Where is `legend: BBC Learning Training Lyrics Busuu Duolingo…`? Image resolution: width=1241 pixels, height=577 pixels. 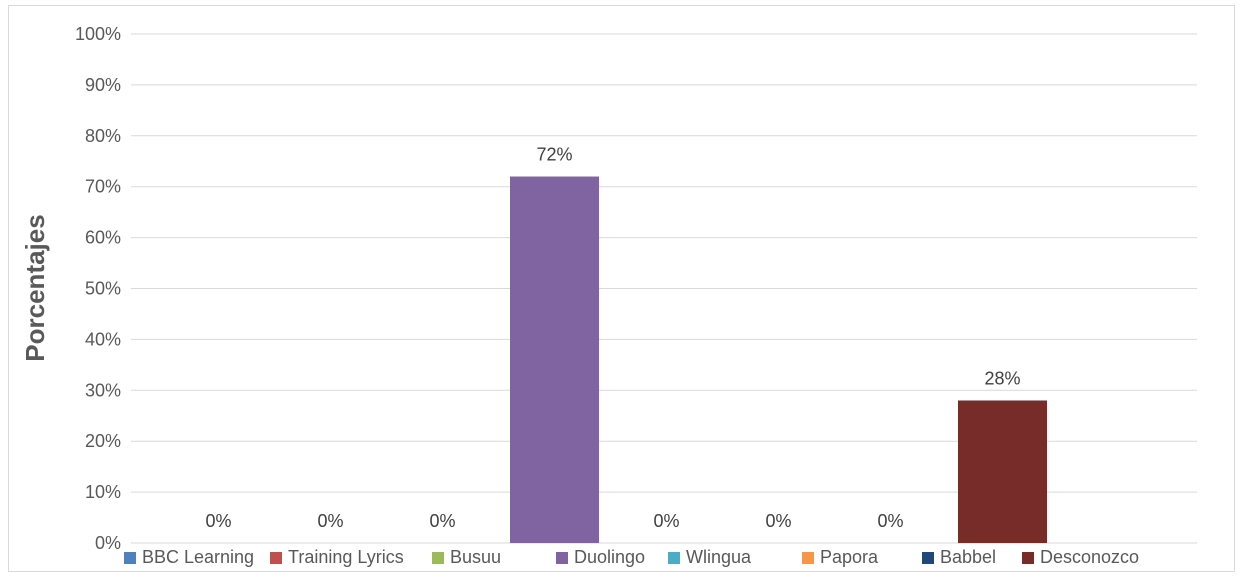
legend: BBC Learning Training Lyrics Busuu Duolingo… is located at coordinates (631, 557).